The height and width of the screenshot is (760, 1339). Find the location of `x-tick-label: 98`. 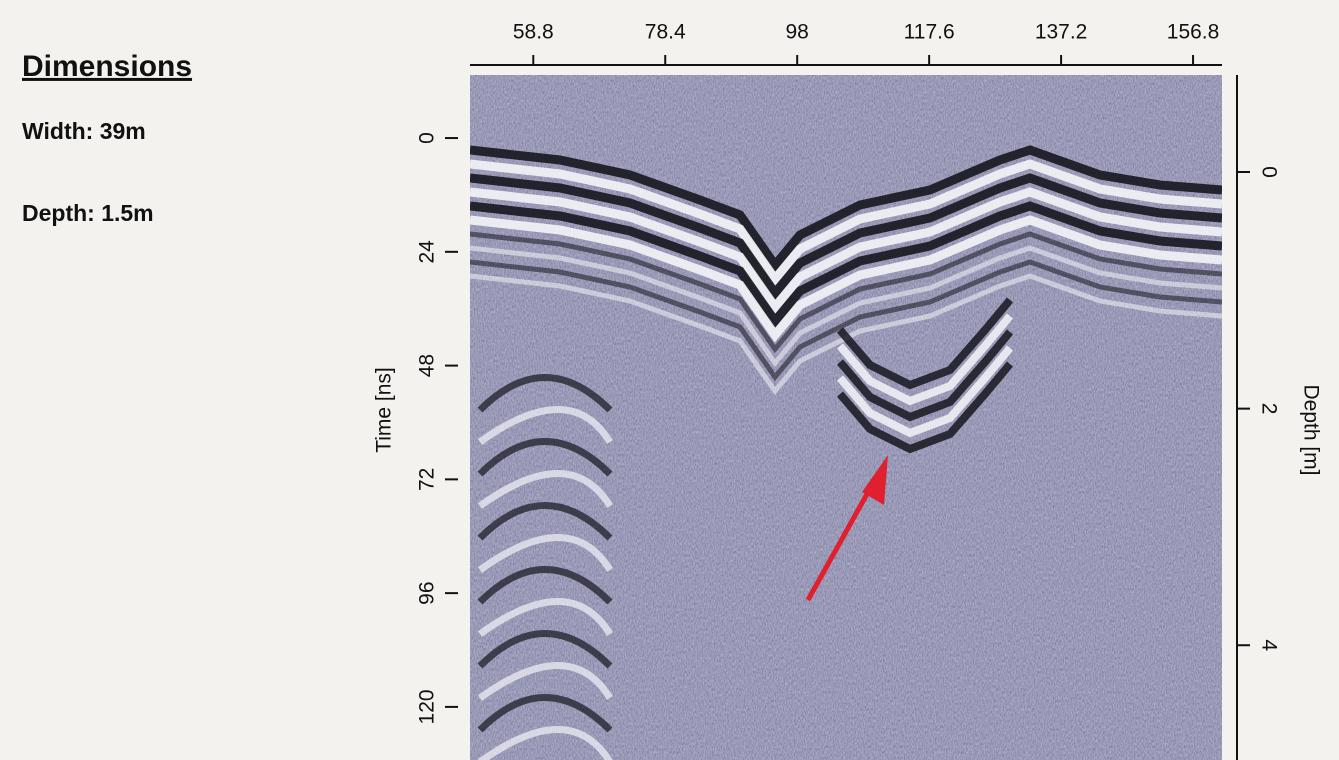

x-tick-label: 98 is located at coordinates (797, 32).